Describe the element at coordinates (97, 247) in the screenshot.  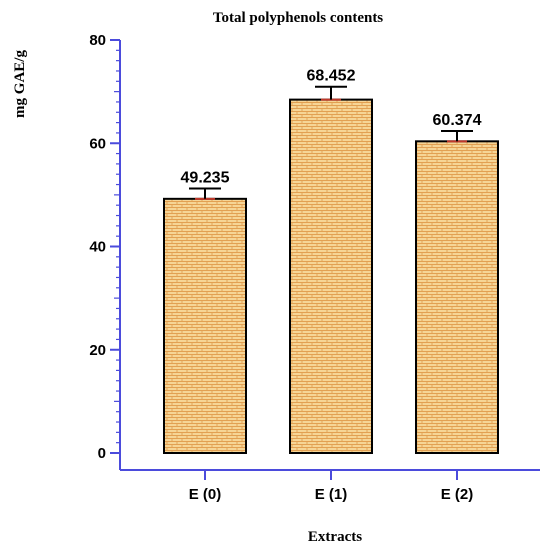
I see `y-tick-label: 40` at that location.